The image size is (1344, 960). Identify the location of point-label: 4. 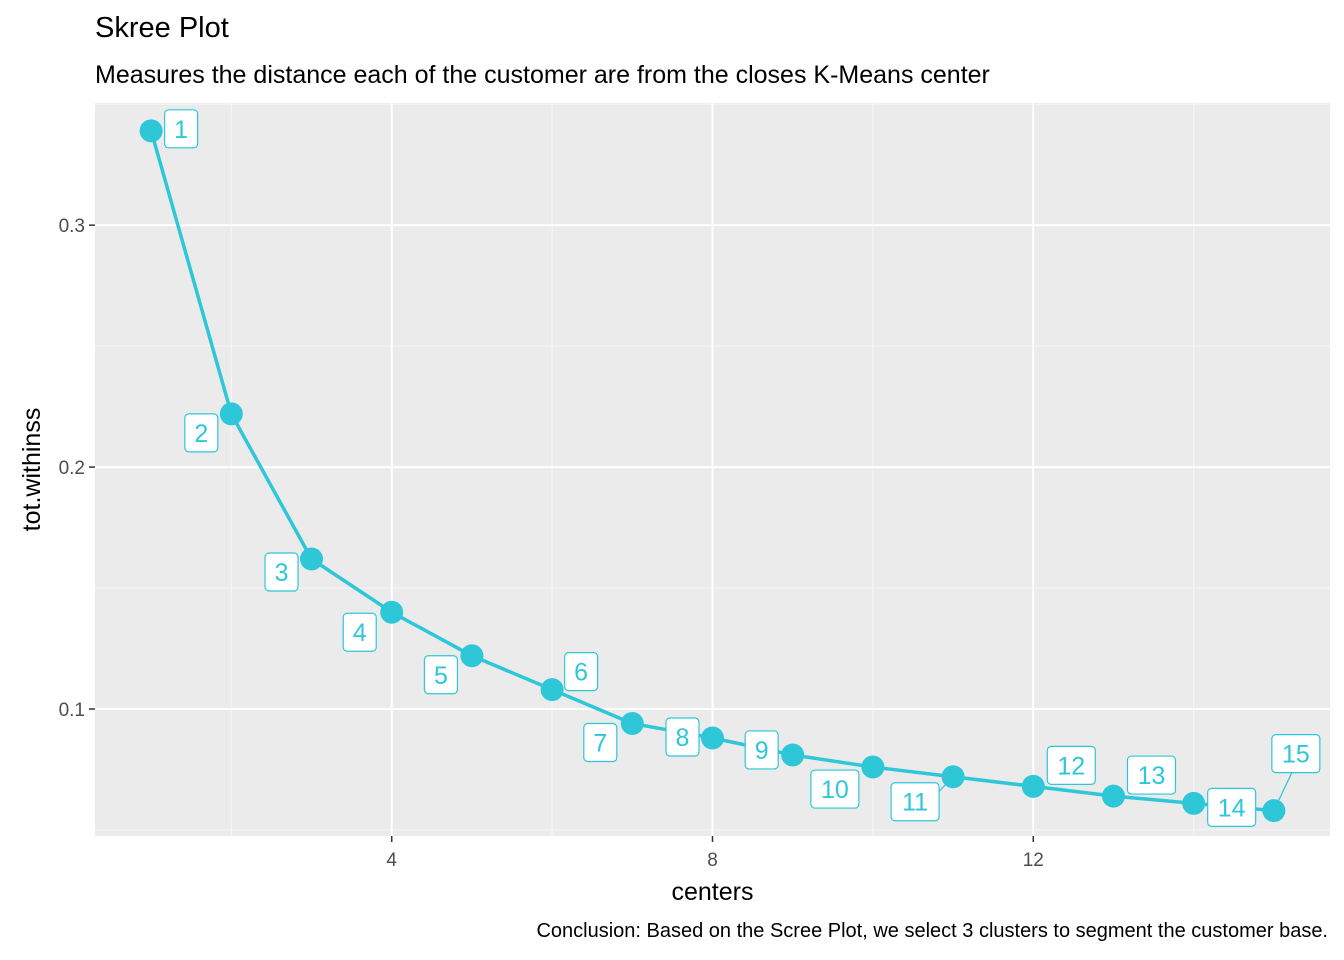
(360, 633).